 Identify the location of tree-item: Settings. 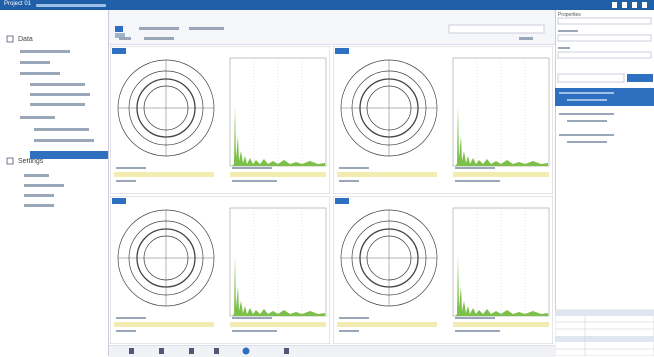
(31, 161).